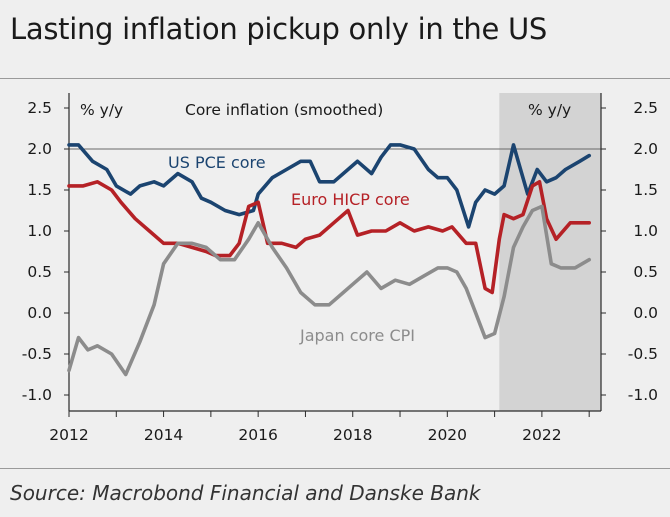 The width and height of the screenshot is (670, 517). What do you see at coordinates (447, 435) in the screenshot?
I see `x-tick-label: 2020` at bounding box center [447, 435].